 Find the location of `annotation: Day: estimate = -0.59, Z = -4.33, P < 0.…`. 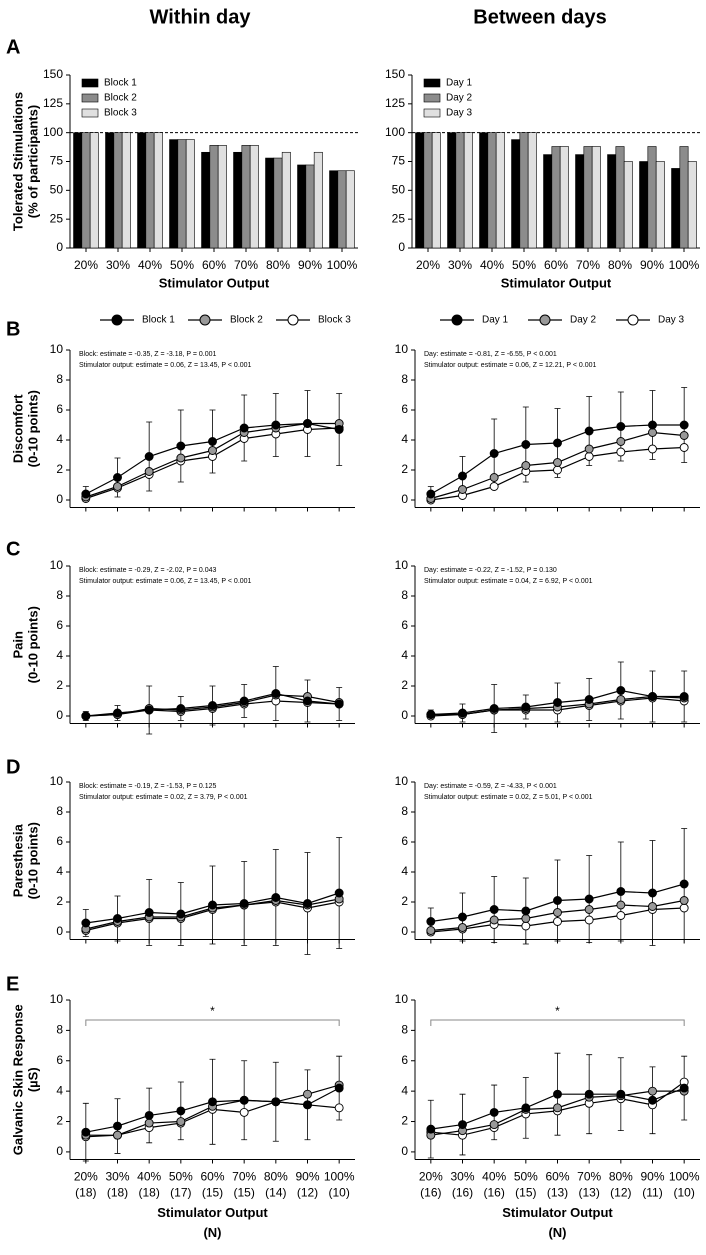

annotation: Day: estimate = -0.59, Z = -4.33, P < 0.… is located at coordinates (490, 786).